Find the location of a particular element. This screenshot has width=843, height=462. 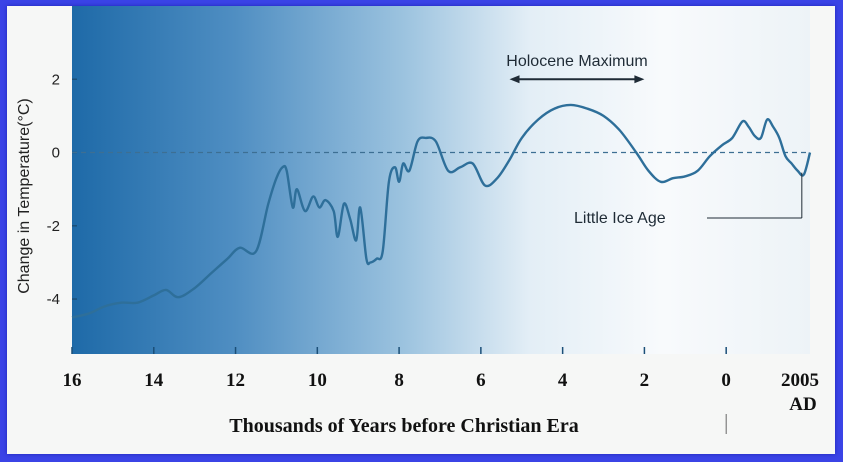

x-end-sublabel: AD is located at coordinates (802, 404).